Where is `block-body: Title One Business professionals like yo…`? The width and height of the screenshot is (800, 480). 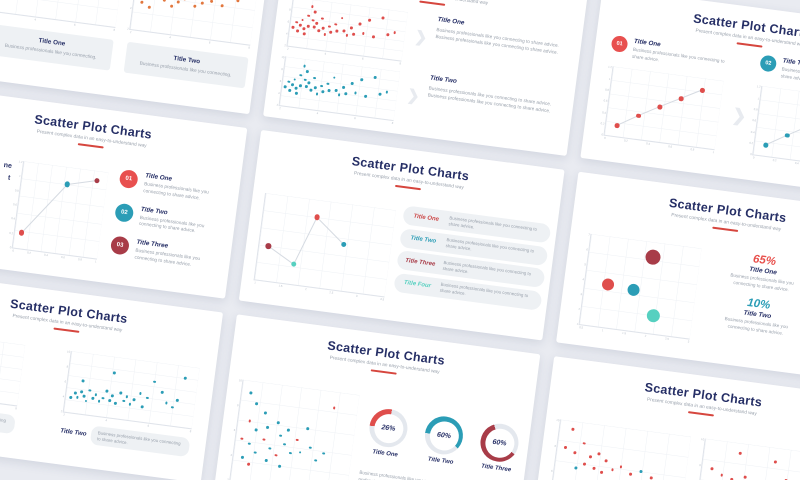
block-body: Title One Business professionals like yo… is located at coordinates (684, 55).